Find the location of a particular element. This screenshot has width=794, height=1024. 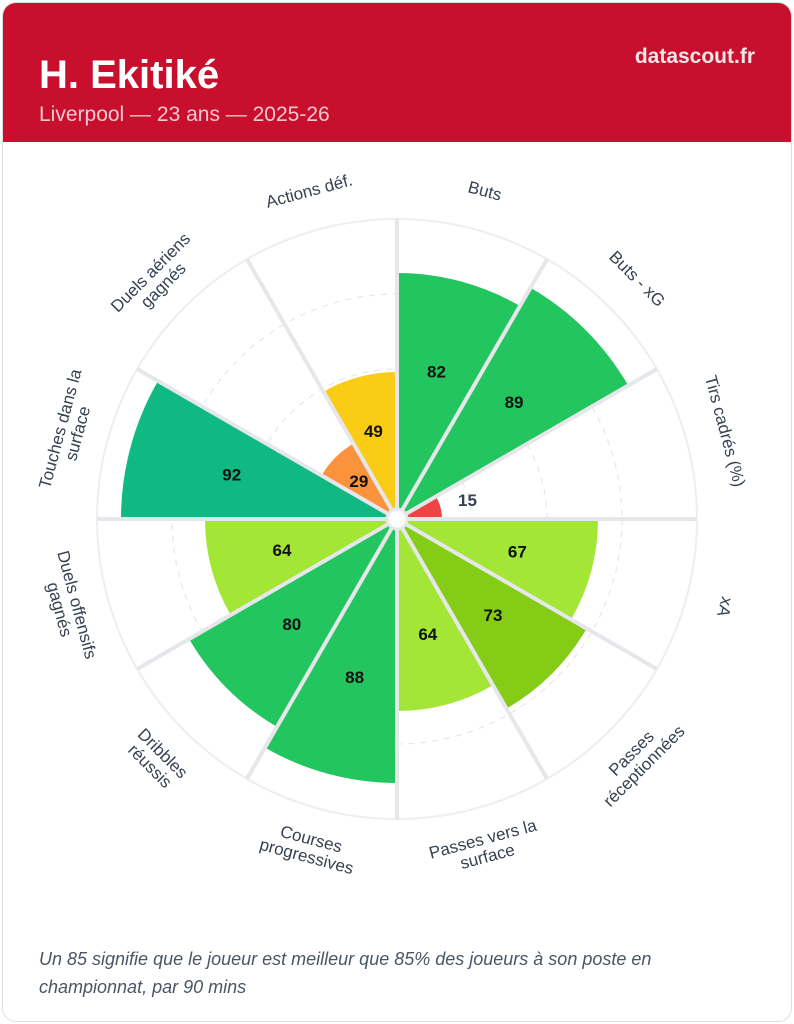

value-label: 89 is located at coordinates (514, 402).